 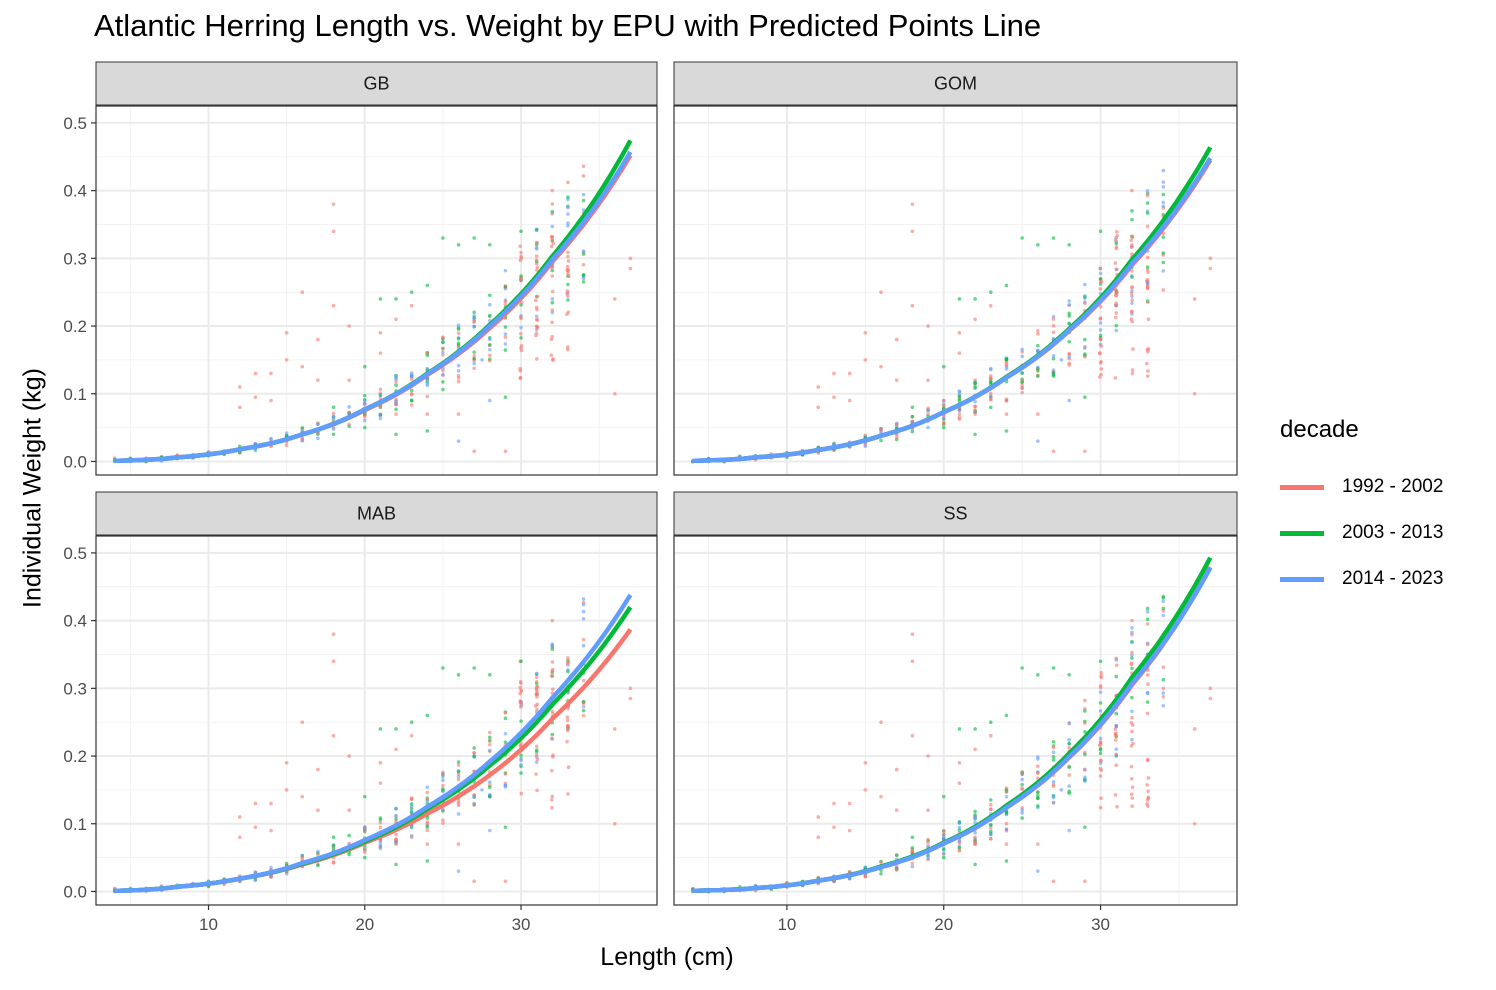 What do you see at coordinates (75, 191) in the screenshot?
I see `y-tick-label: 0.4` at bounding box center [75, 191].